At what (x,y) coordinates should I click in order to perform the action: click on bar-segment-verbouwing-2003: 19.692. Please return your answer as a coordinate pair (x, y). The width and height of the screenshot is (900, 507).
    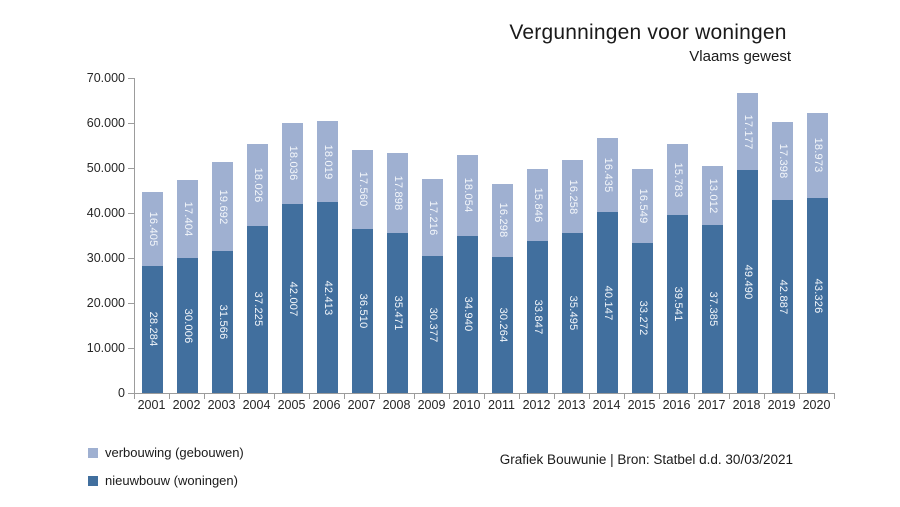
    Looking at the image, I should click on (222, 206).